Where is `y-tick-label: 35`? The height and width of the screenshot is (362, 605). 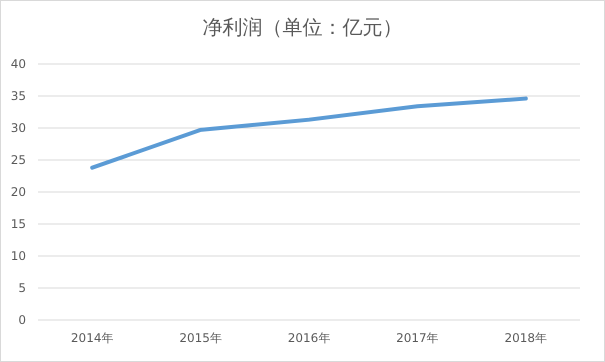 y-tick-label: 35 is located at coordinates (18, 96).